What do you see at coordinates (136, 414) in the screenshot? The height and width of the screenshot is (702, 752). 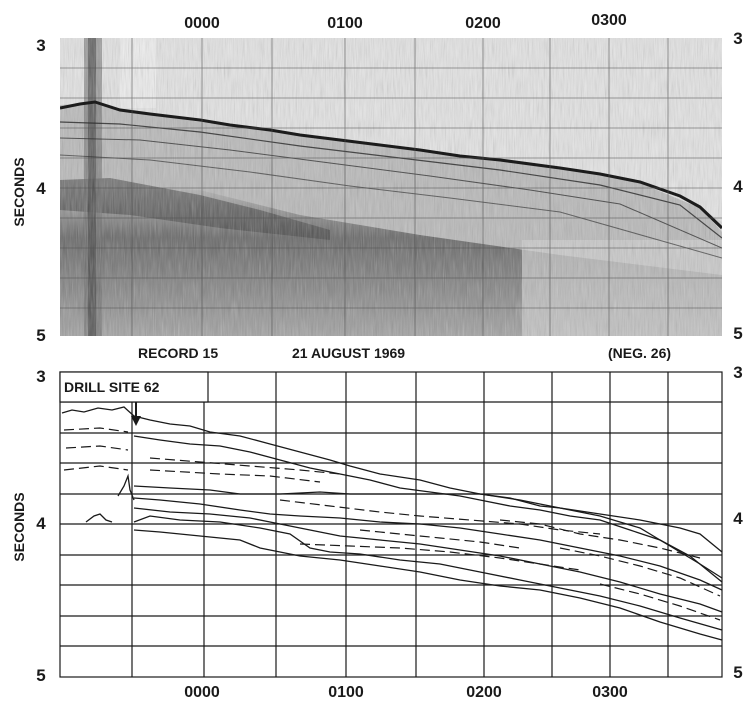 I see `drill-site-arrow` at bounding box center [136, 414].